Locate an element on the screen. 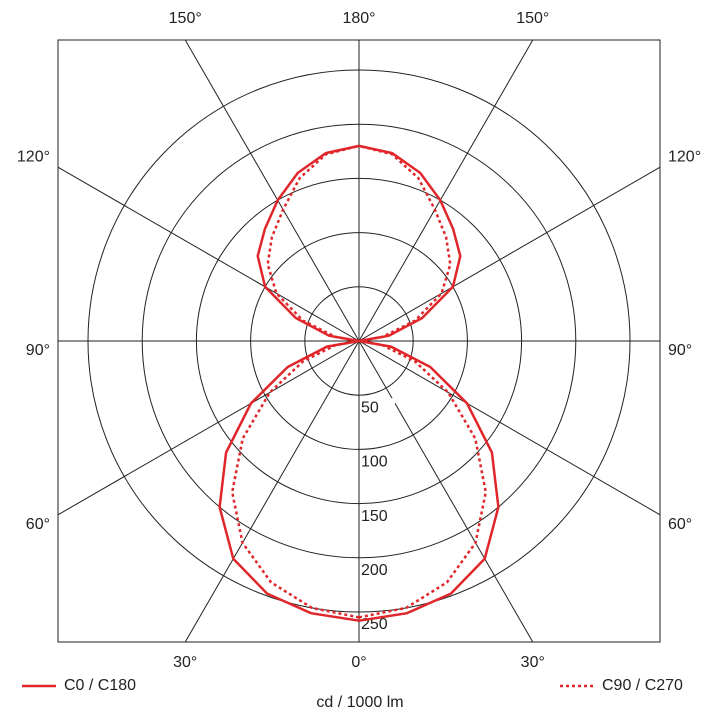 The width and height of the screenshot is (720, 720). ring-label: 150 is located at coordinates (374, 516).